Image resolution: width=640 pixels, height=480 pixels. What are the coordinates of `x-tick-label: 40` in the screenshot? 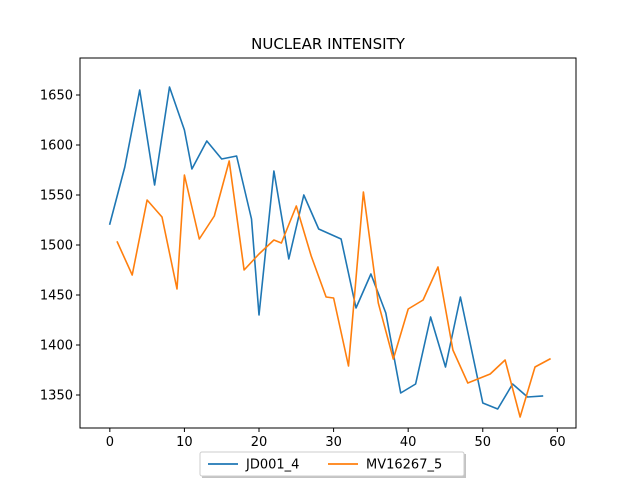 It's located at (408, 442).